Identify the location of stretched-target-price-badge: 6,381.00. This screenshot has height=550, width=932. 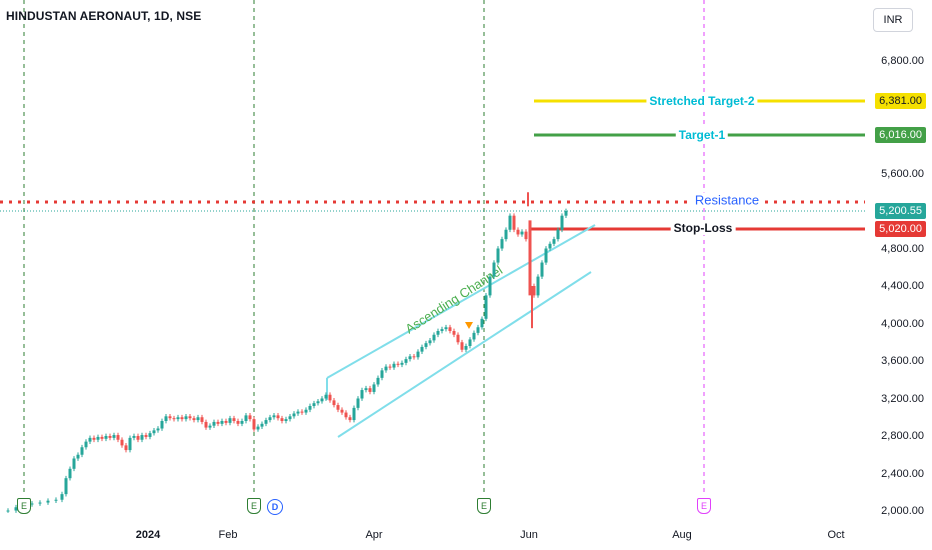
(900, 101).